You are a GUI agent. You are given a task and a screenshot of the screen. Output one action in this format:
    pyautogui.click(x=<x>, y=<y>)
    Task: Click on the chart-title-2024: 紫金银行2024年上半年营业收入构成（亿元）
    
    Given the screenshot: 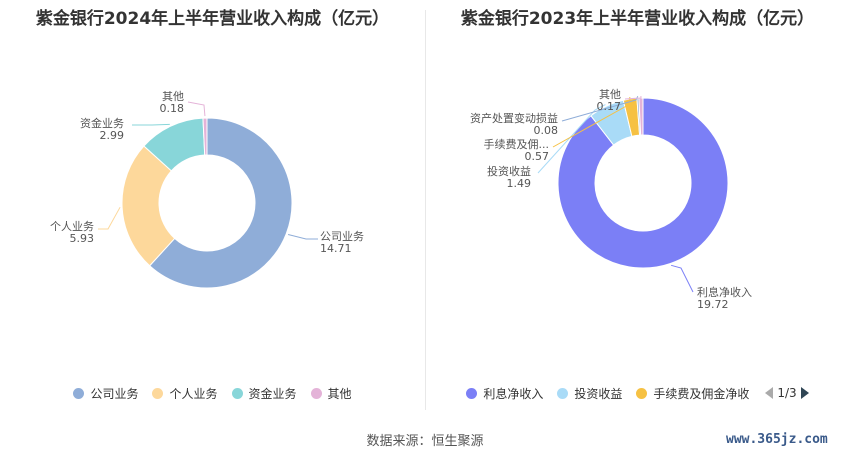 What is the action you would take?
    pyautogui.click(x=212, y=19)
    